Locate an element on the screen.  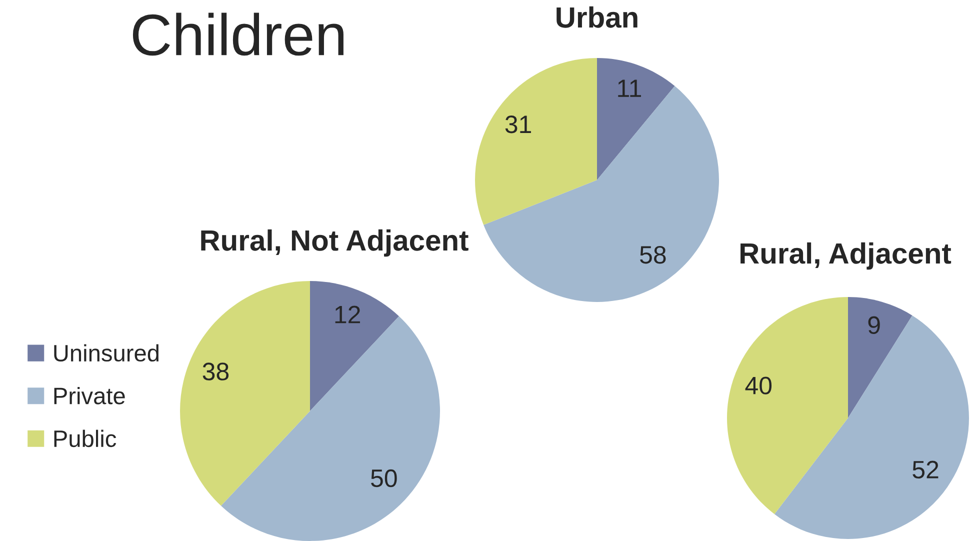
data-label: 40 is located at coordinates (758, 385).